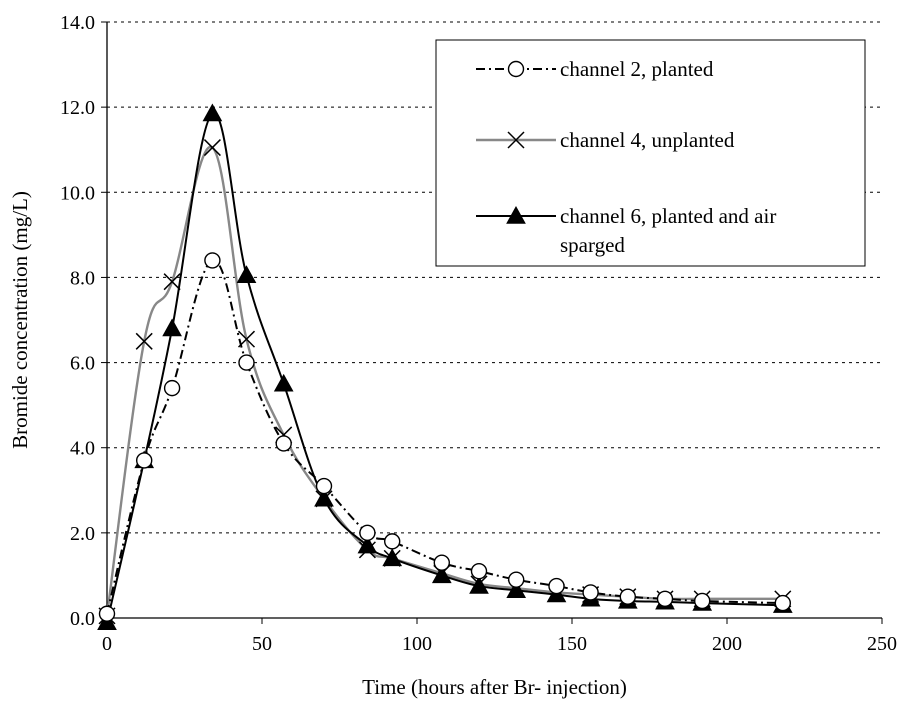  What do you see at coordinates (82, 364) in the screenshot?
I see `y-tick-label: 6.0` at bounding box center [82, 364].